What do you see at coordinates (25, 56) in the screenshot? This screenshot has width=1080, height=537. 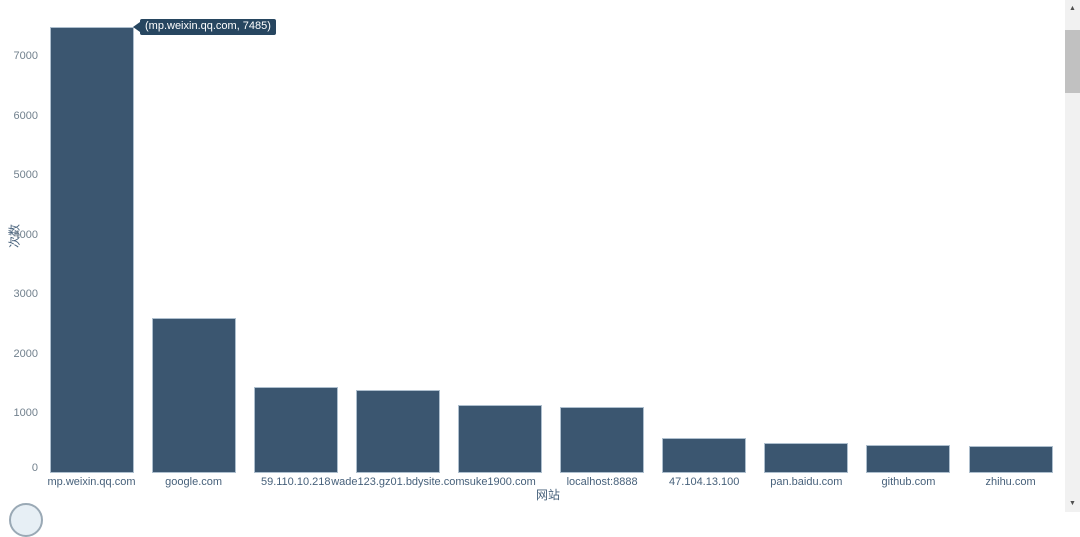 I see `y-tick-label: 7000` at bounding box center [25, 56].